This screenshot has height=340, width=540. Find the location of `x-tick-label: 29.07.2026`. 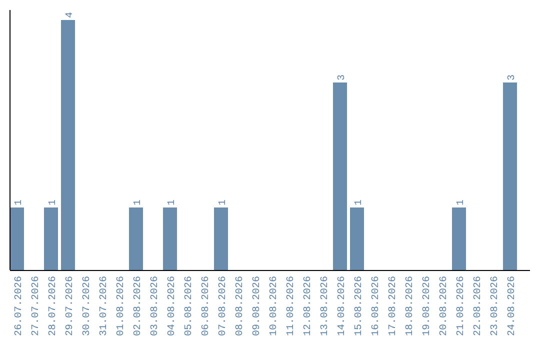

x-tick-label: 29.07.2026 is located at coordinates (70, 306).